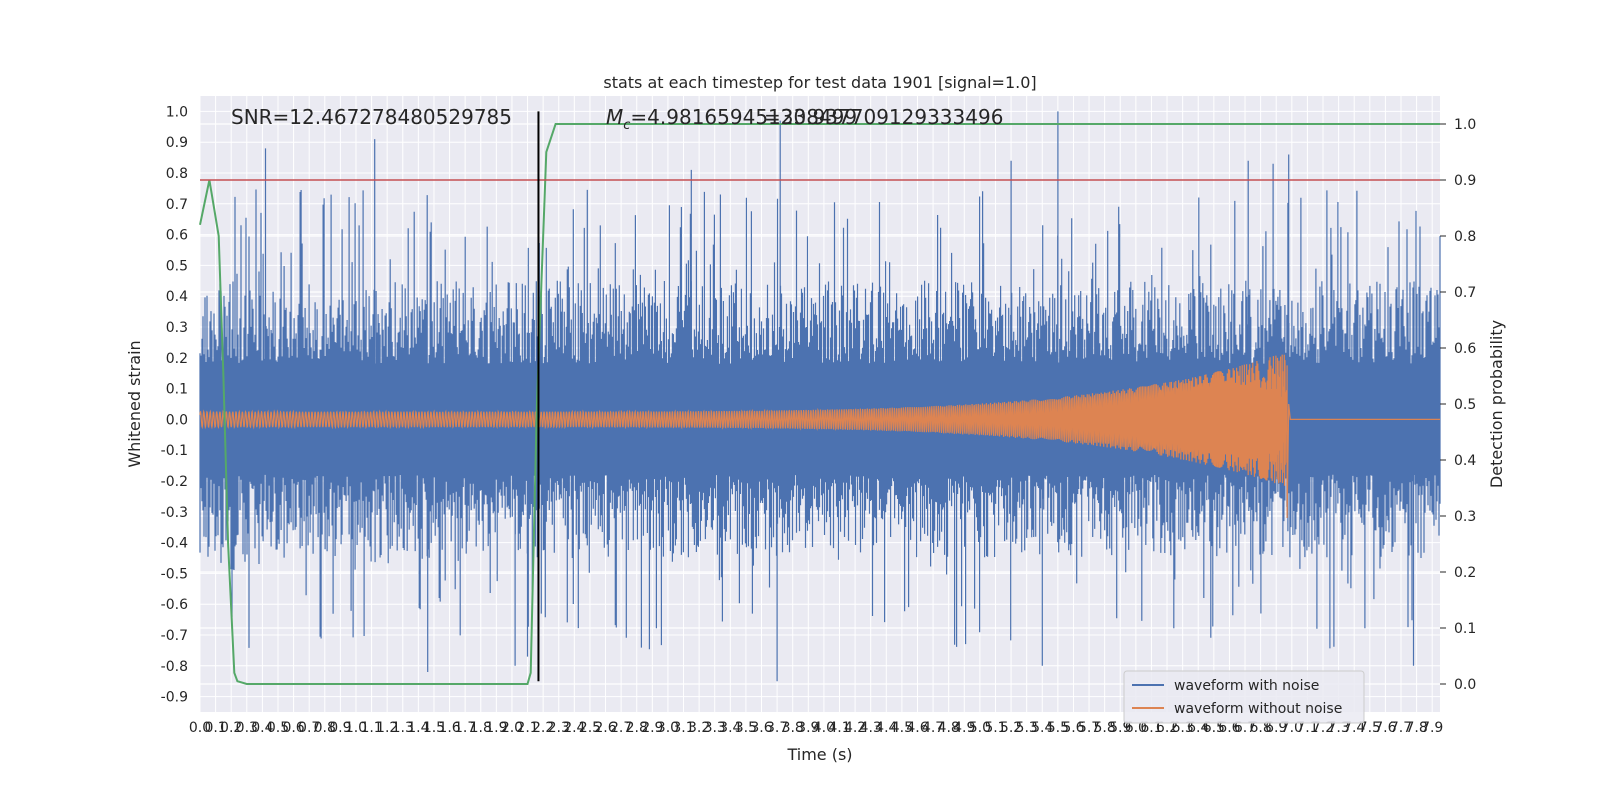  What do you see at coordinates (1183, 728) in the screenshot?
I see `x-tick-label: 6.3` at bounding box center [1183, 728].